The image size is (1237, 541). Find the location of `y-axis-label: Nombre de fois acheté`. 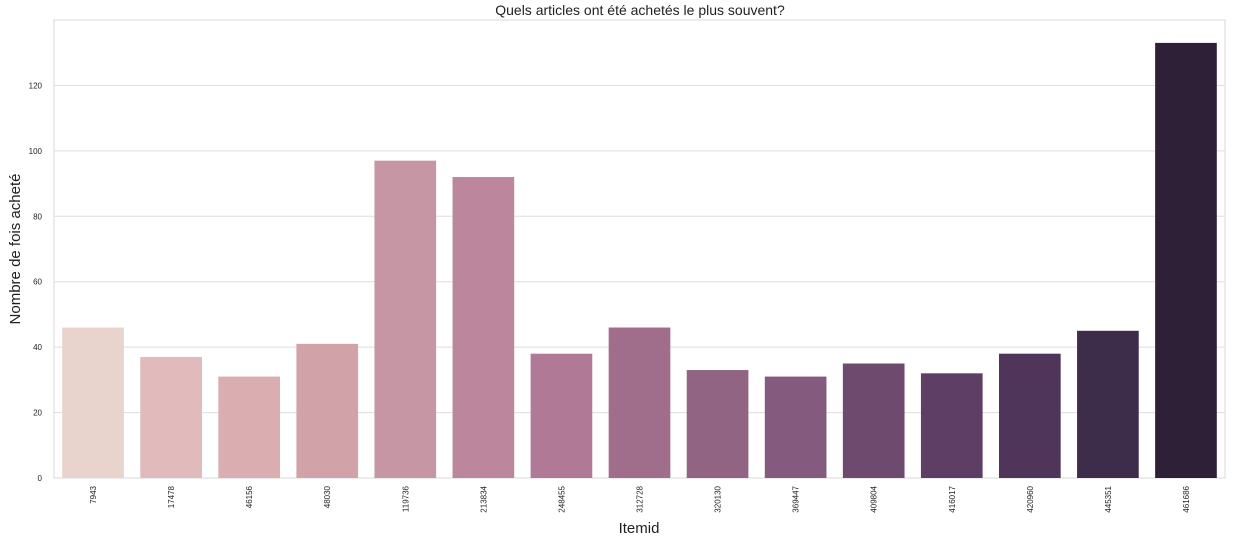

y-axis-label: Nombre de fois acheté is located at coordinates (15, 249).